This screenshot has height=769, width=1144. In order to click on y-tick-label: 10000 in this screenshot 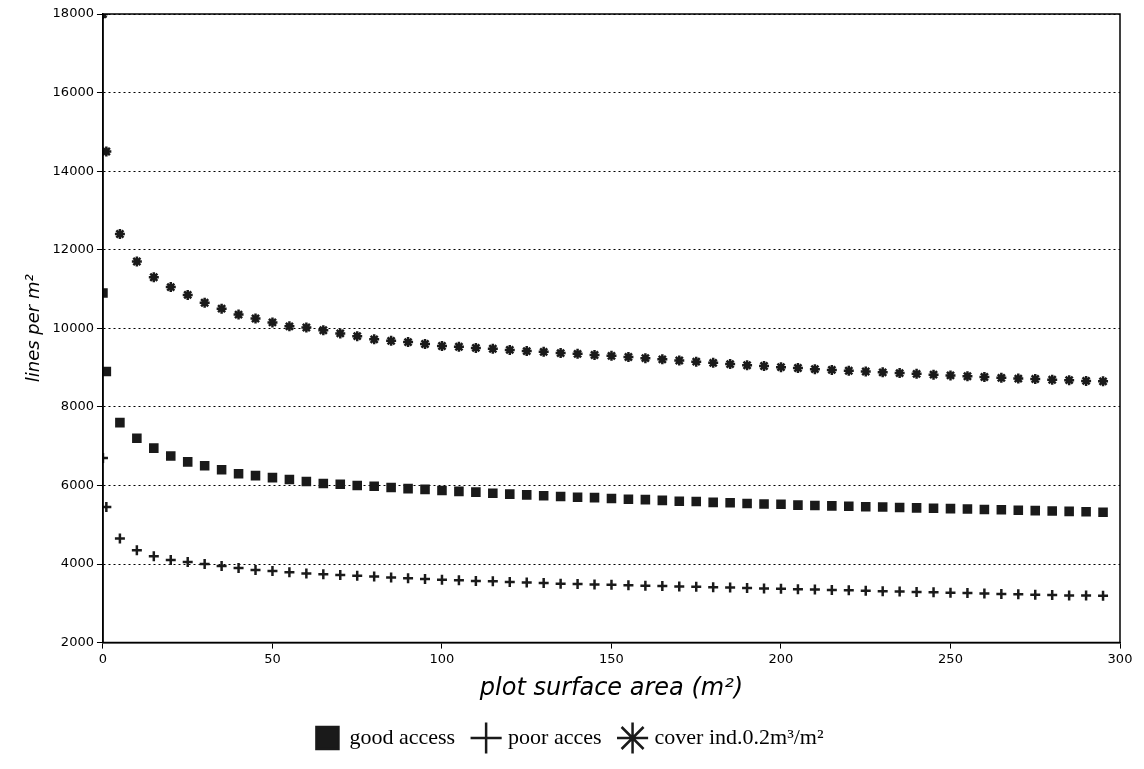, I will do `click(73, 327)`.